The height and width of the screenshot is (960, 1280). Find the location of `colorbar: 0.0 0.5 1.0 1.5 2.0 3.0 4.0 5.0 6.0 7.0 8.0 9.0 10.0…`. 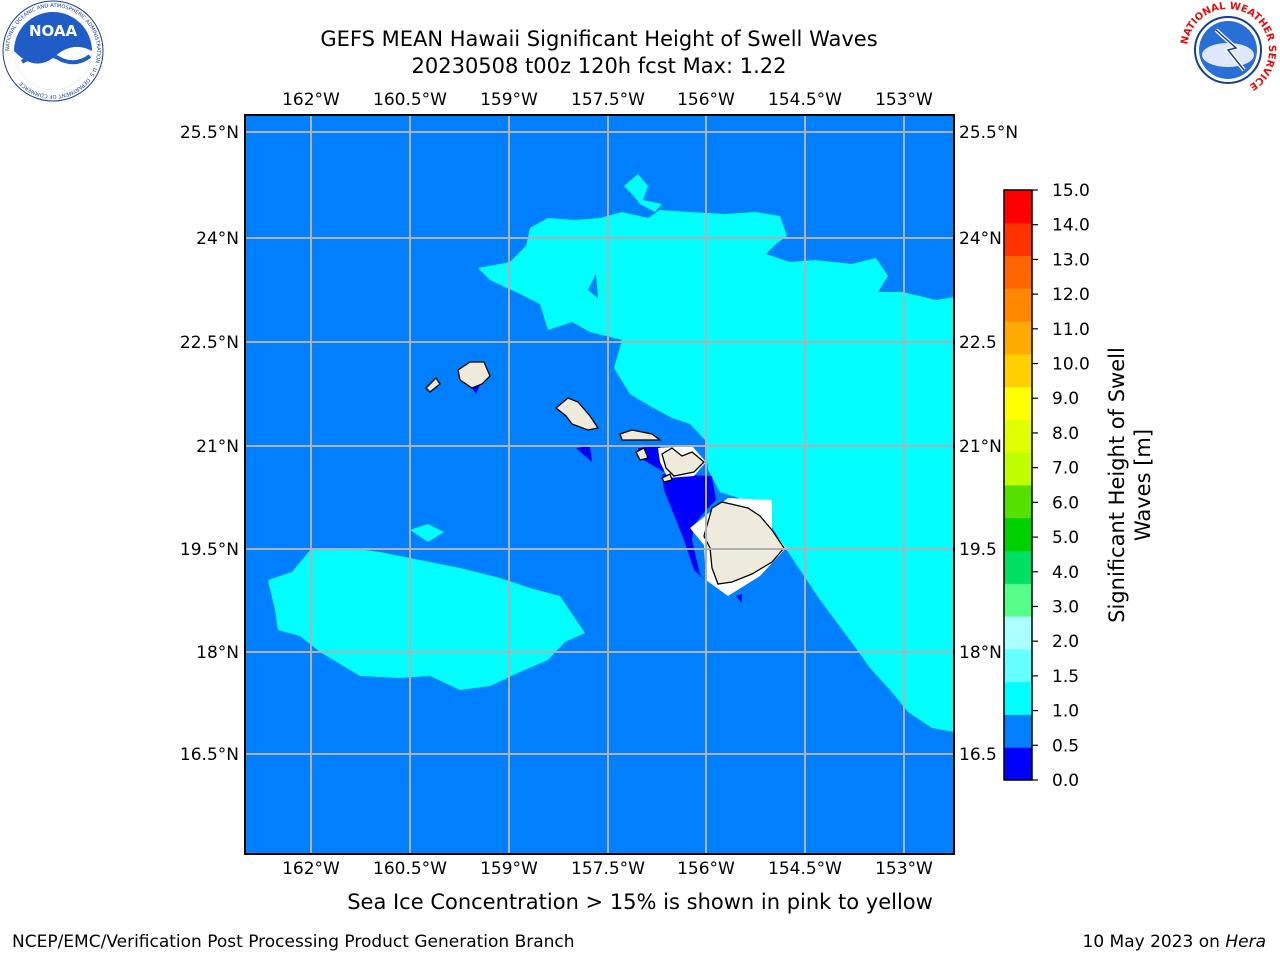

colorbar: 0.0 0.5 1.0 1.5 2.0 3.0 4.0 5.0 6.0 7.0 8.0 9.0 10.0… is located at coordinates (1046, 486).